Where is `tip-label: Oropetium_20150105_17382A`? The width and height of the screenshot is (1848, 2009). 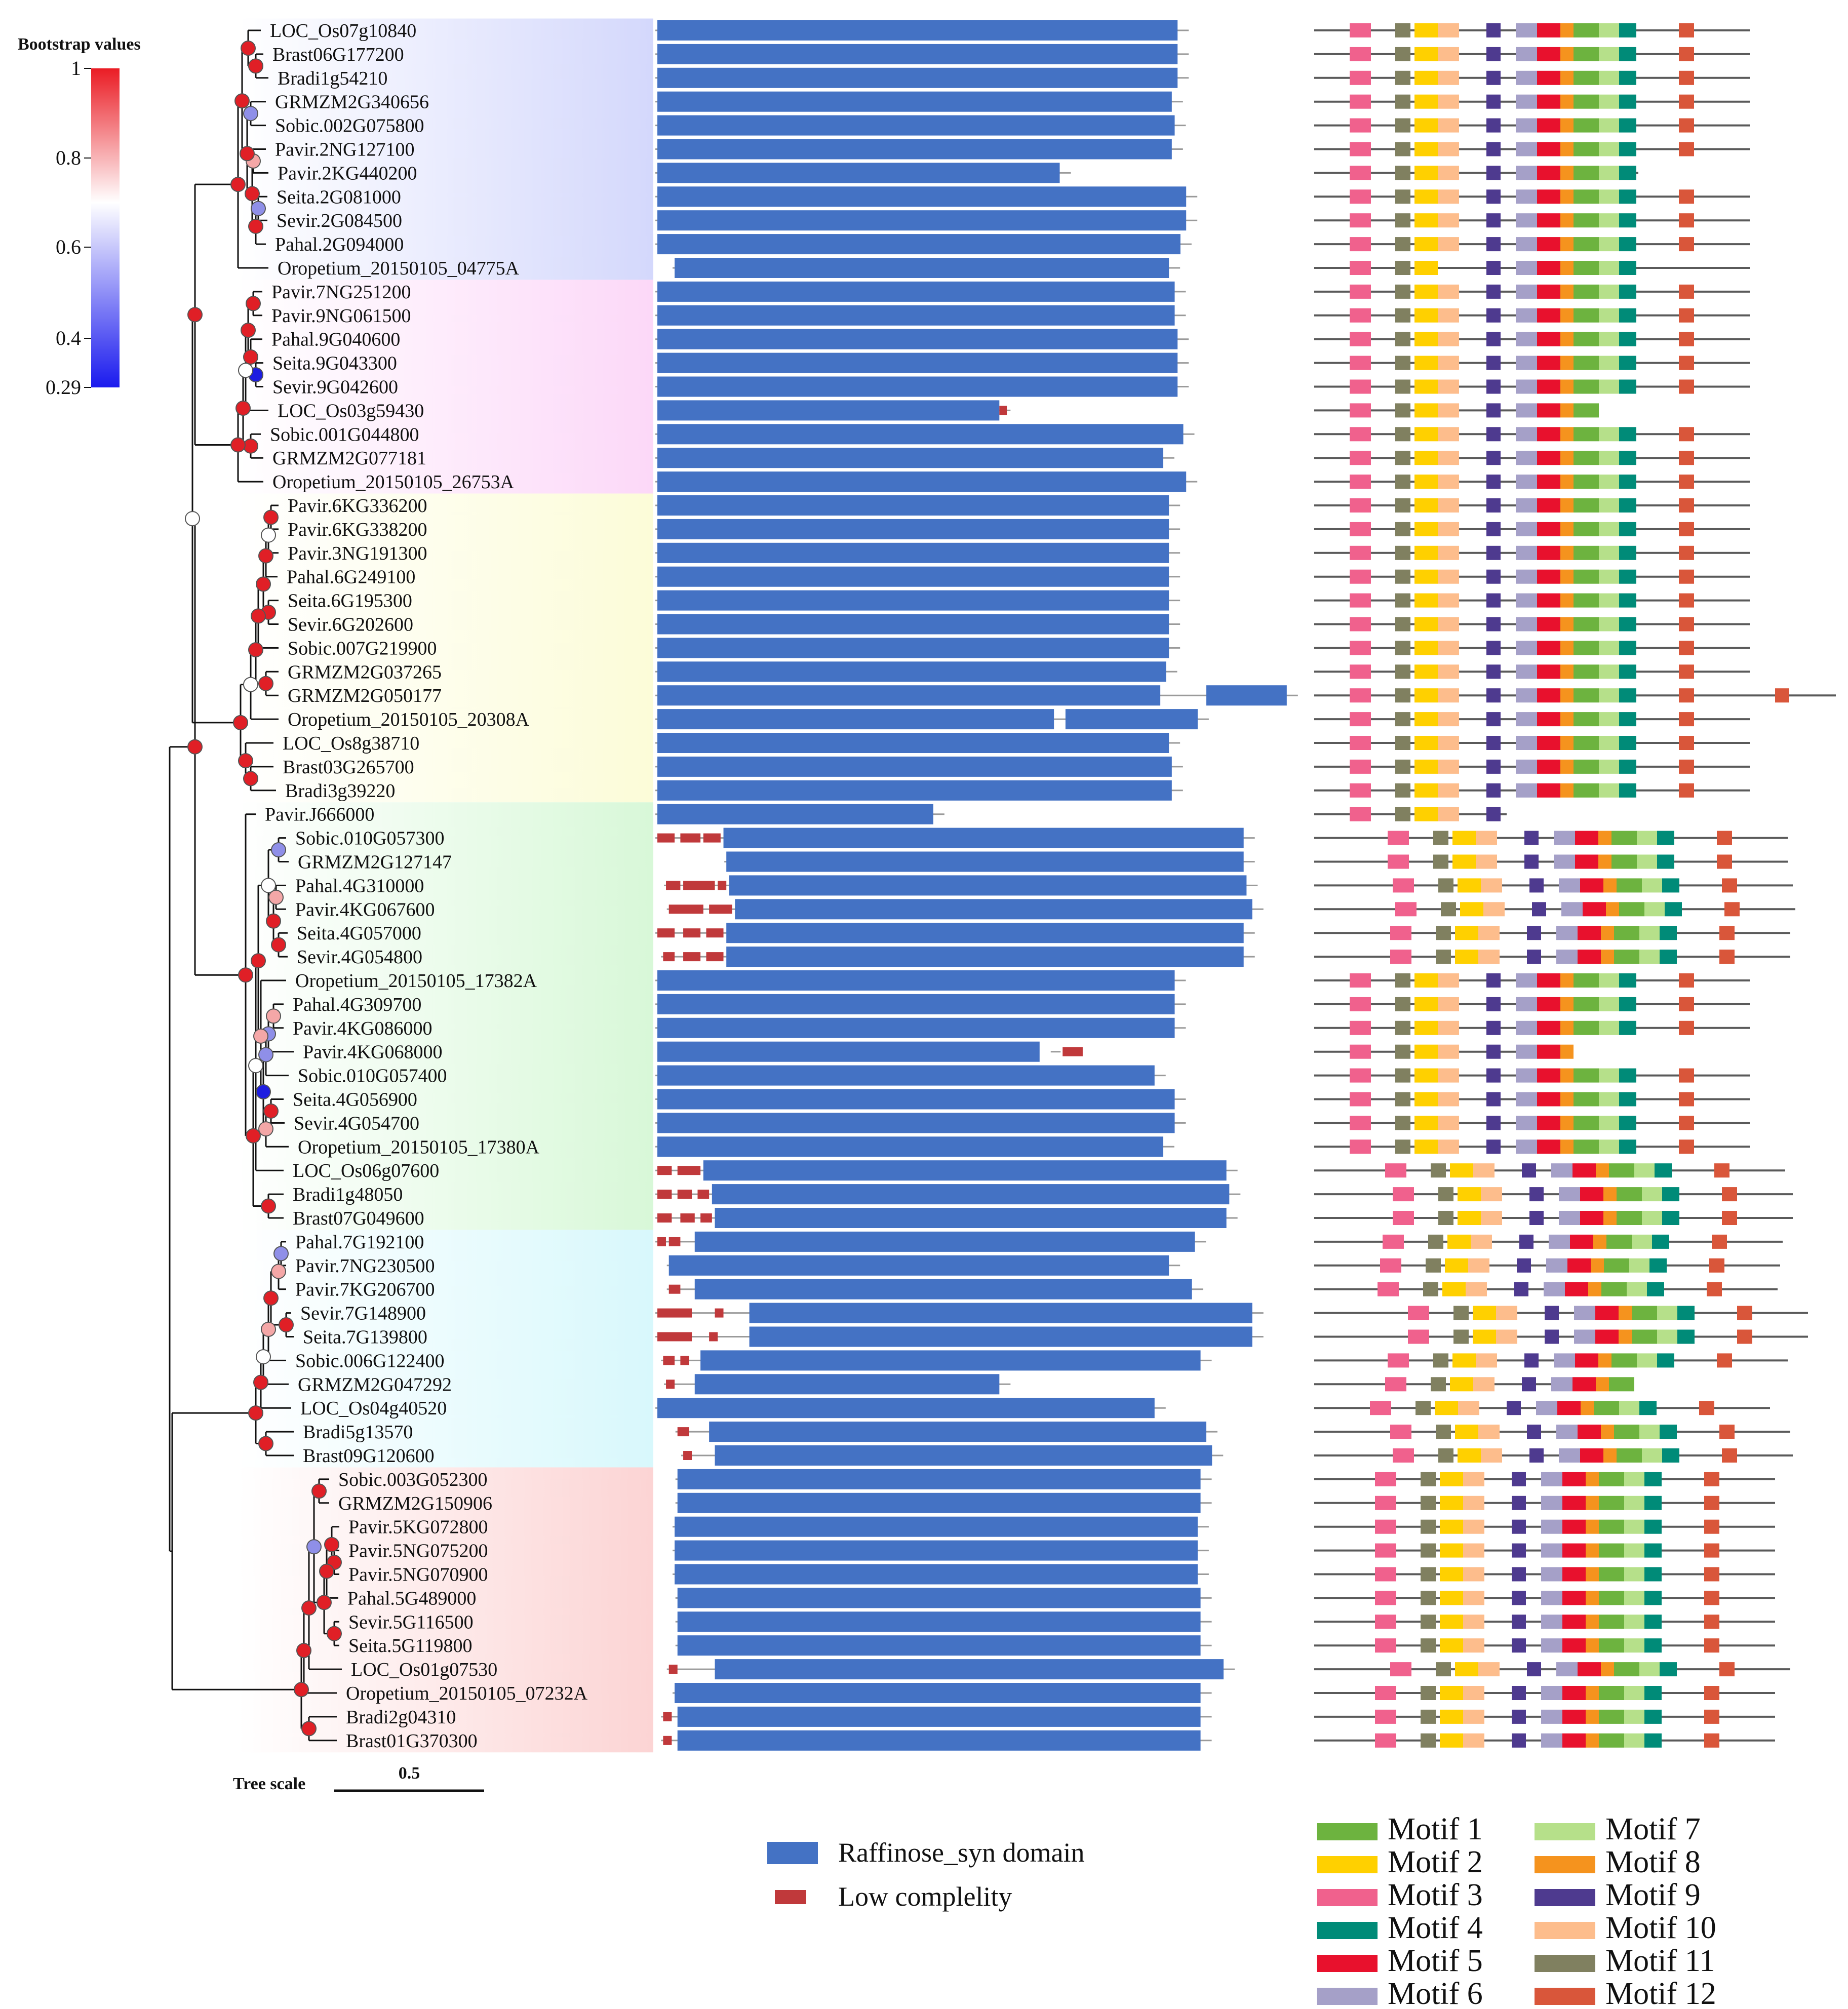 tip-label: Oropetium_20150105_17382A is located at coordinates (416, 981).